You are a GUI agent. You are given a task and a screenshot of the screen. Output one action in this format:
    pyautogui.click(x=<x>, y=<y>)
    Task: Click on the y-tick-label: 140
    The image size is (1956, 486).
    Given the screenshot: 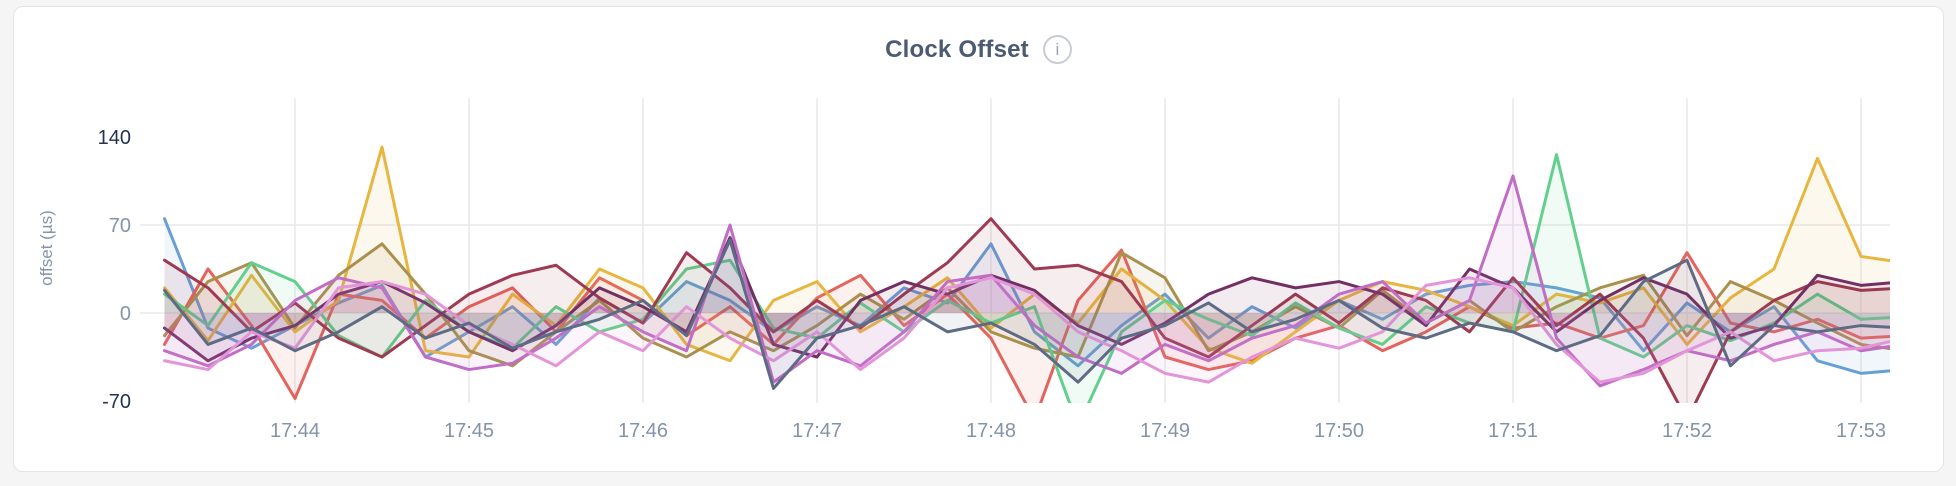 What is the action you would take?
    pyautogui.click(x=114, y=138)
    